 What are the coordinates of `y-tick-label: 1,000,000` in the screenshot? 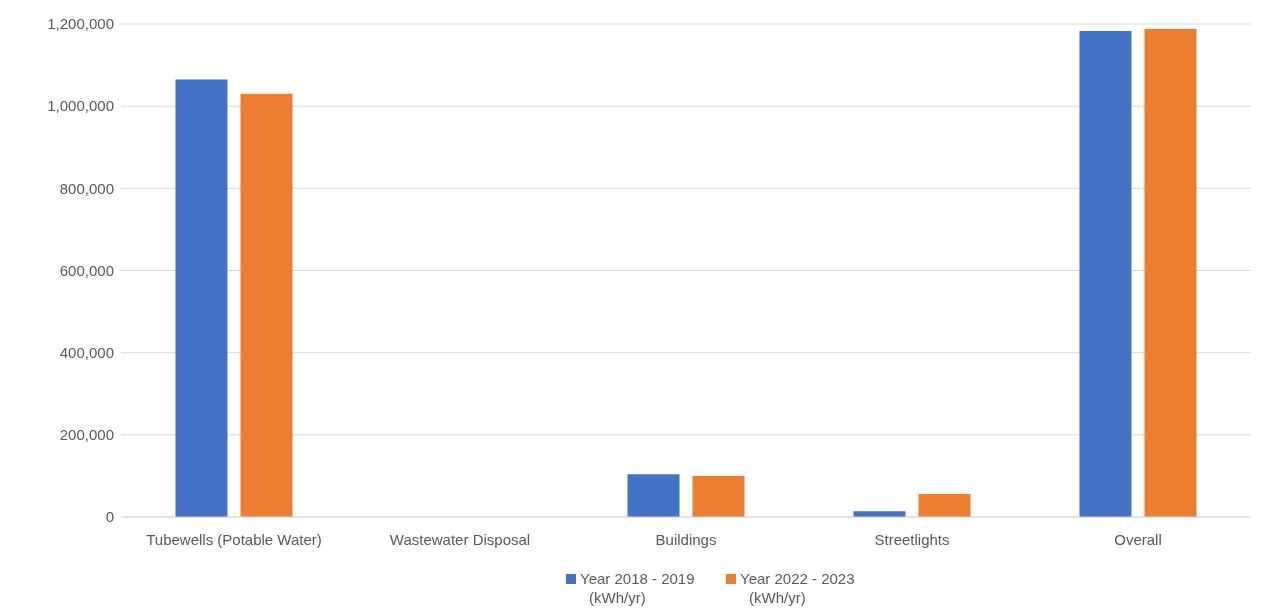 It's located at (80, 106).